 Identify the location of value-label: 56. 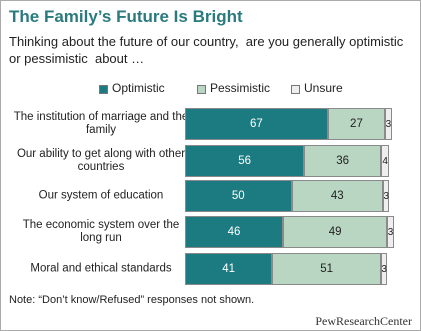
(245, 161).